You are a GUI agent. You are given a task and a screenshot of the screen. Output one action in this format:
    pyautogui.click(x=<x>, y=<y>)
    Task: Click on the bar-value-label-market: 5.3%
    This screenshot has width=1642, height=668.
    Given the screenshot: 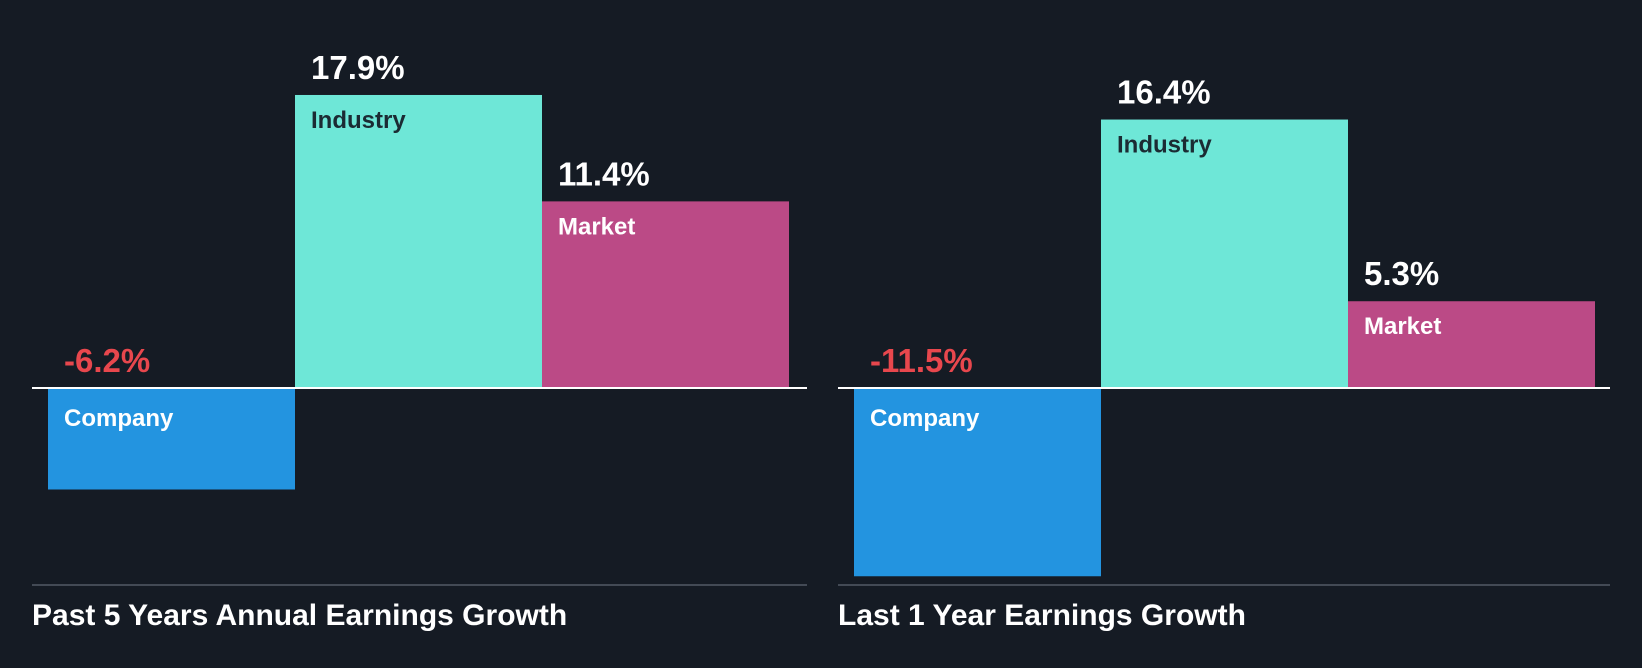 What is the action you would take?
    pyautogui.click(x=1401, y=273)
    